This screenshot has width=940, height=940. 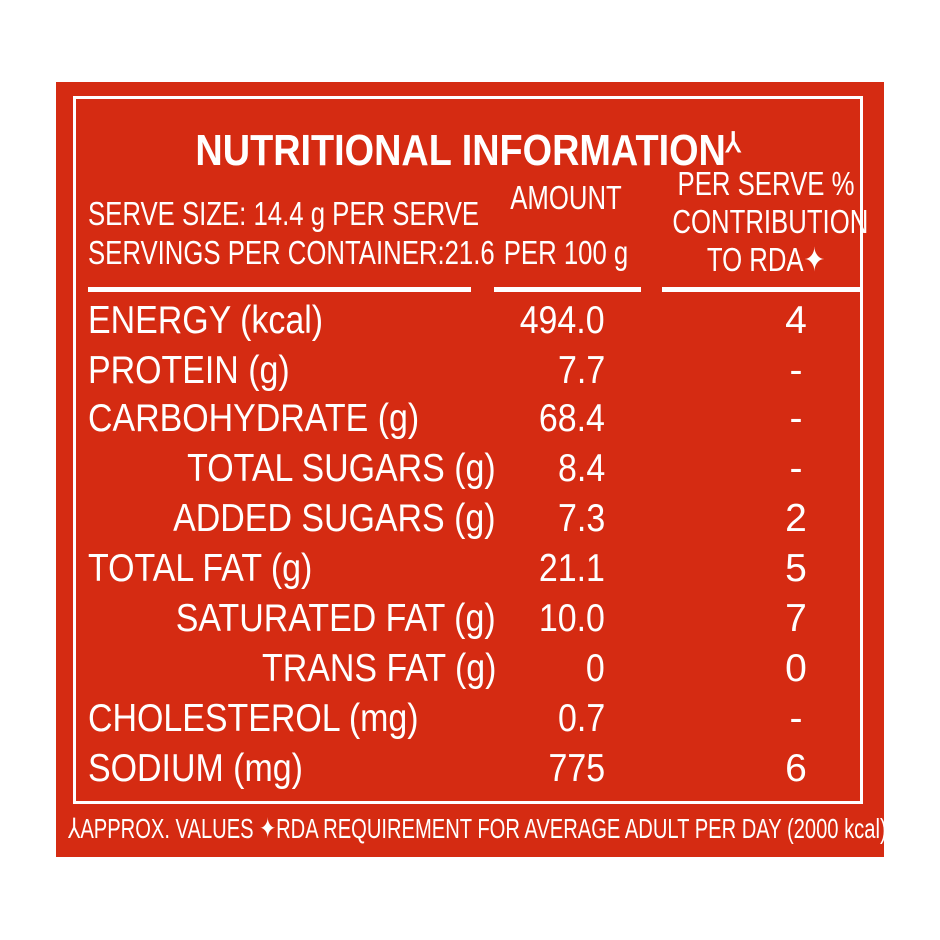 What do you see at coordinates (571, 618) in the screenshot?
I see `amount-value: 10.0` at bounding box center [571, 618].